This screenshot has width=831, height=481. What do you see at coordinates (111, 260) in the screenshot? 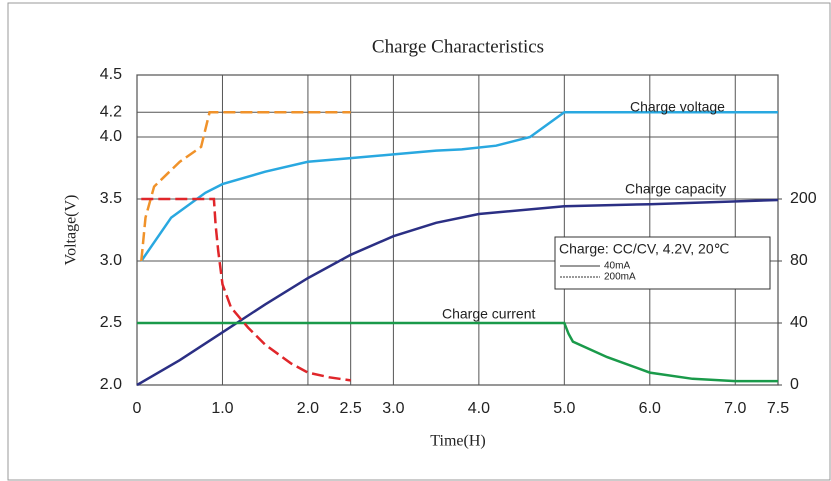
I see `y-tick-label: 3.0` at bounding box center [111, 260].